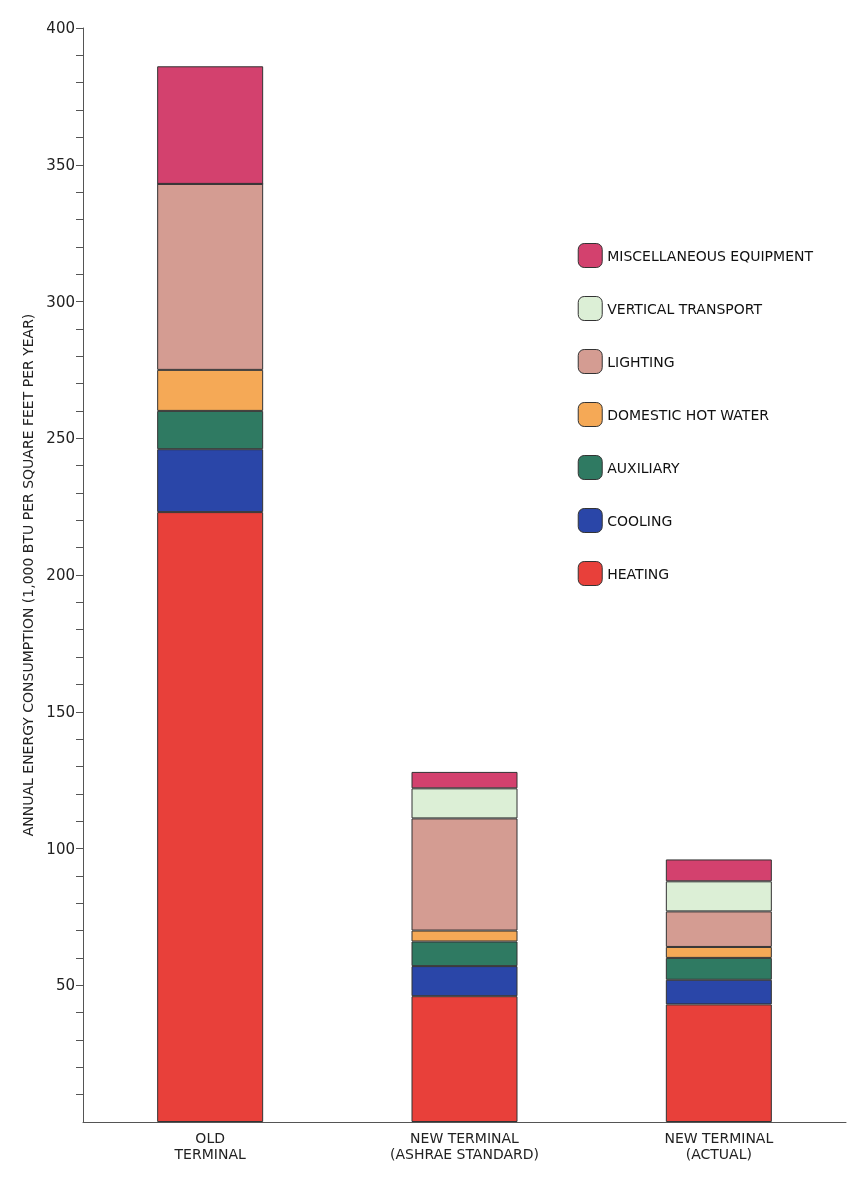  What do you see at coordinates (28, 575) in the screenshot?
I see `y-axis-title: ANNUAL ENERGY CONSUMPTION (1,000 BTU PER SQUARE FEET PER YEAR)` at bounding box center [28, 575].